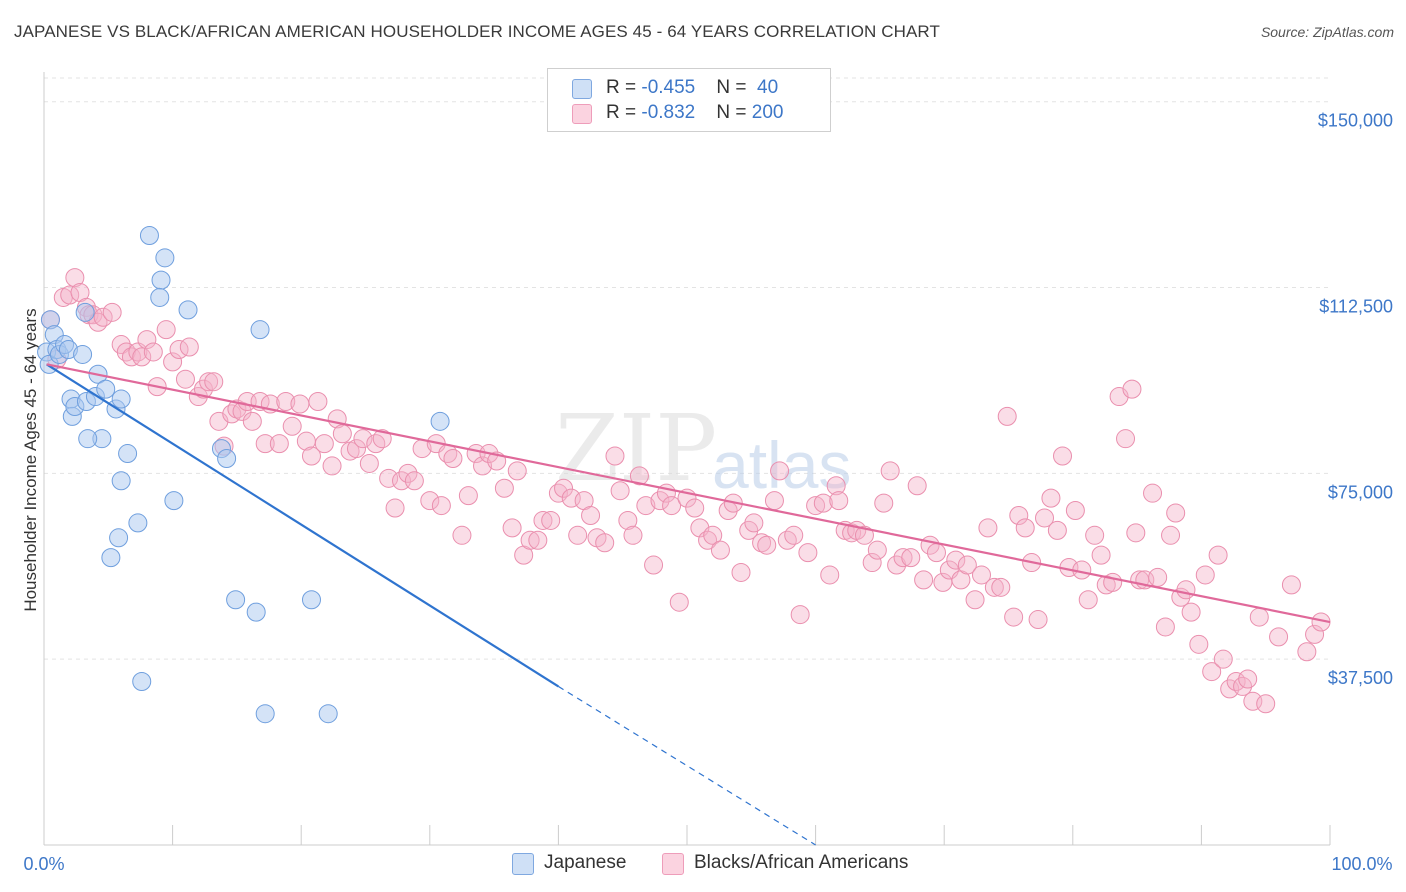 The width and height of the screenshot is (1406, 892). I want to click on legend-swatch-blacks, so click(582, 114).